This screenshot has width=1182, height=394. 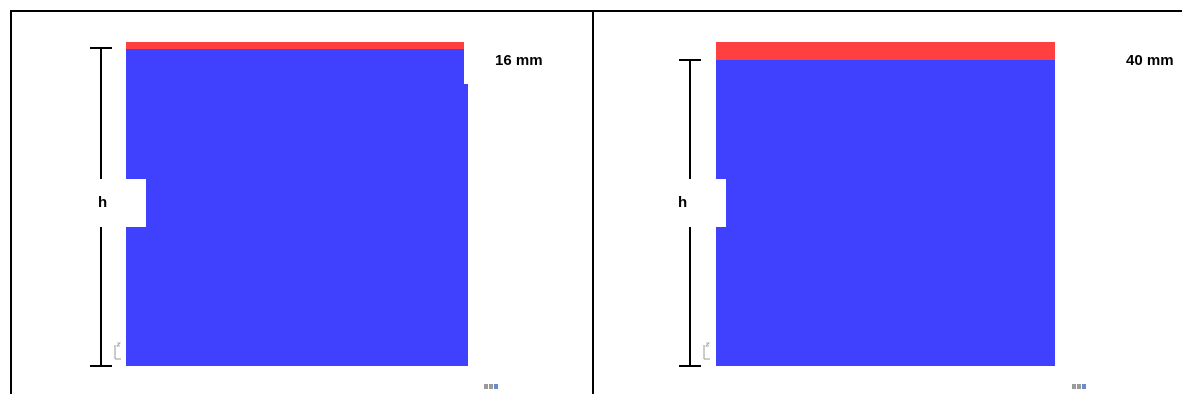 I want to click on label-background, so click(x=516, y=62).